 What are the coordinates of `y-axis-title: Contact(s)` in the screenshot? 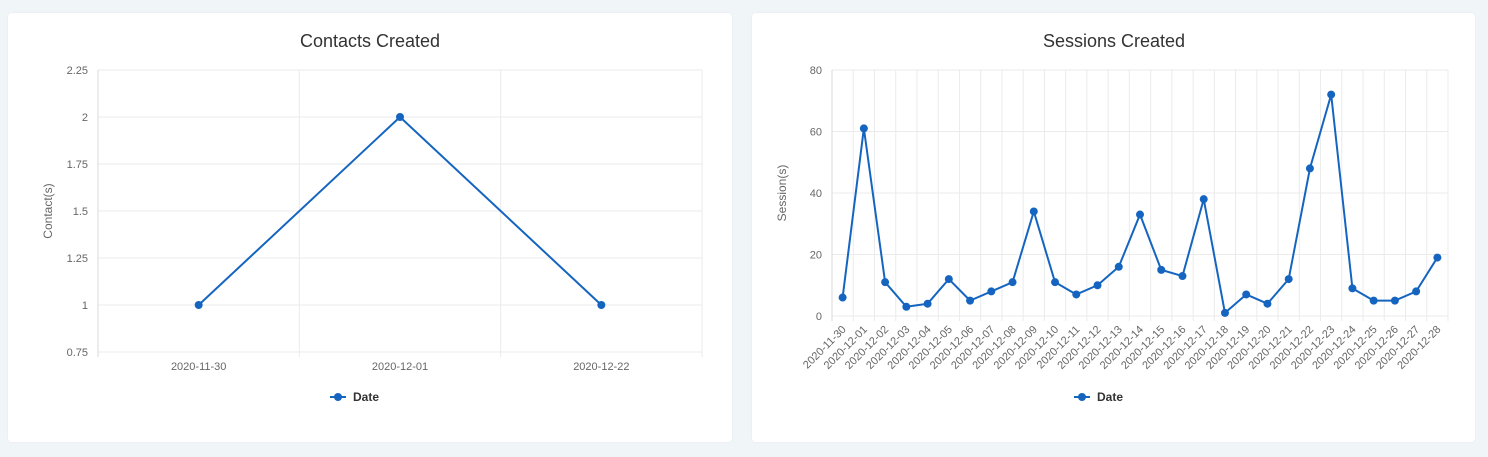 It's located at (48, 210).